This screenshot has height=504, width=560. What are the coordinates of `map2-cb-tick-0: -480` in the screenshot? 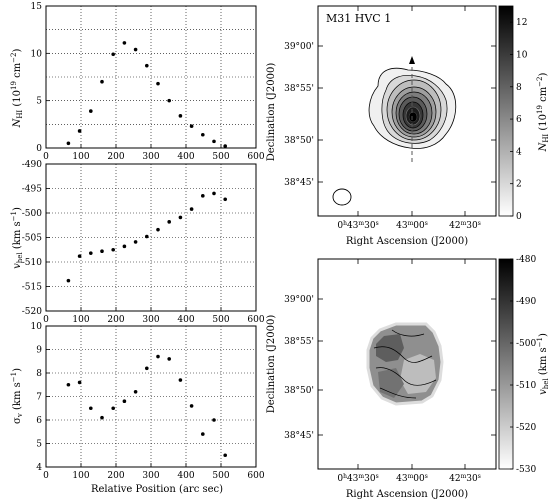 It's located at (526, 260).